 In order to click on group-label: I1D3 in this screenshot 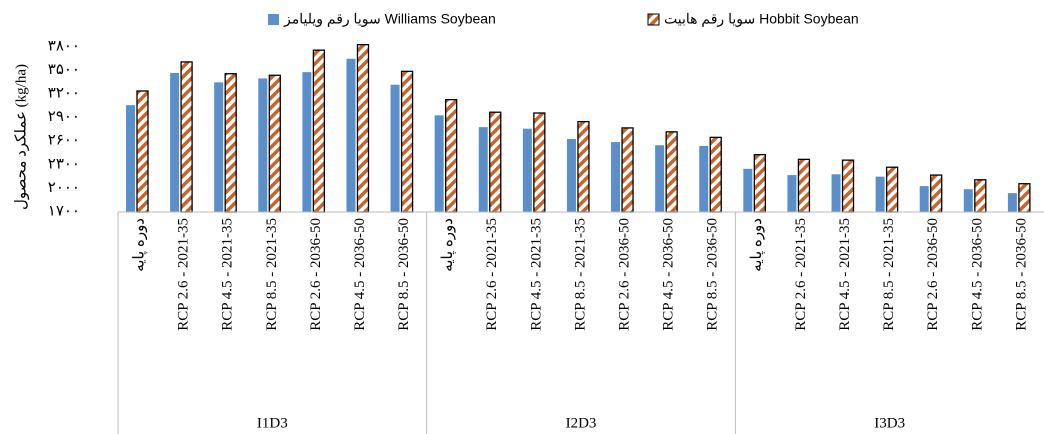, I will do `click(272, 423)`.